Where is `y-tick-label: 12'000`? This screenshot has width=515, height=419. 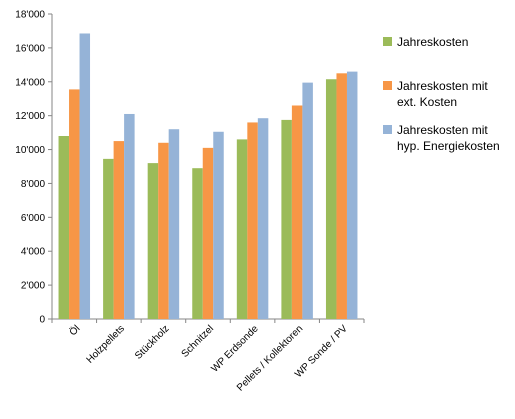 y-tick-label: 12'000 is located at coordinates (30, 116).